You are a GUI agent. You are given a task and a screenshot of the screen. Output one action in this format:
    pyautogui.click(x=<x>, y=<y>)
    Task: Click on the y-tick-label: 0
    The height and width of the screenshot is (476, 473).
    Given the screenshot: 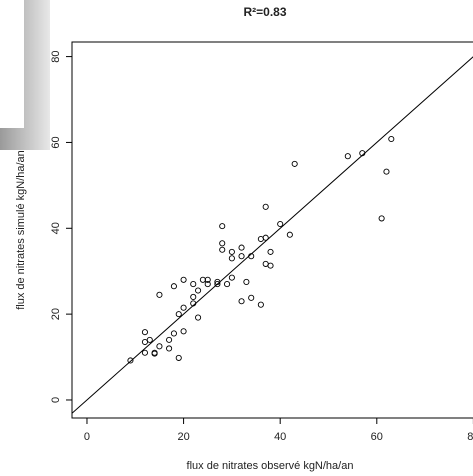 What is the action you would take?
    pyautogui.click(x=56, y=400)
    